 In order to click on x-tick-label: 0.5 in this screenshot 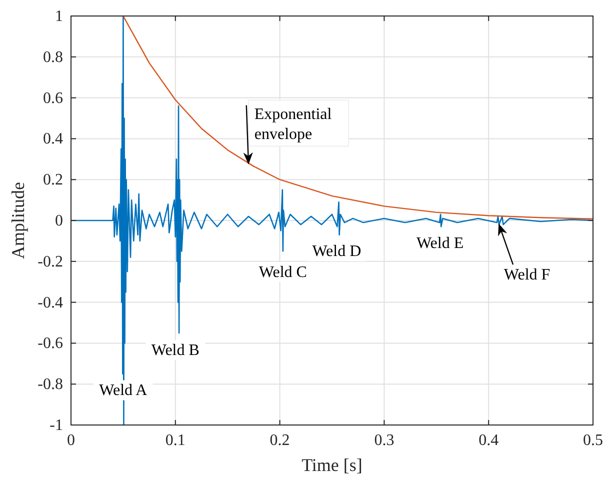, I will do `click(593, 440)`.